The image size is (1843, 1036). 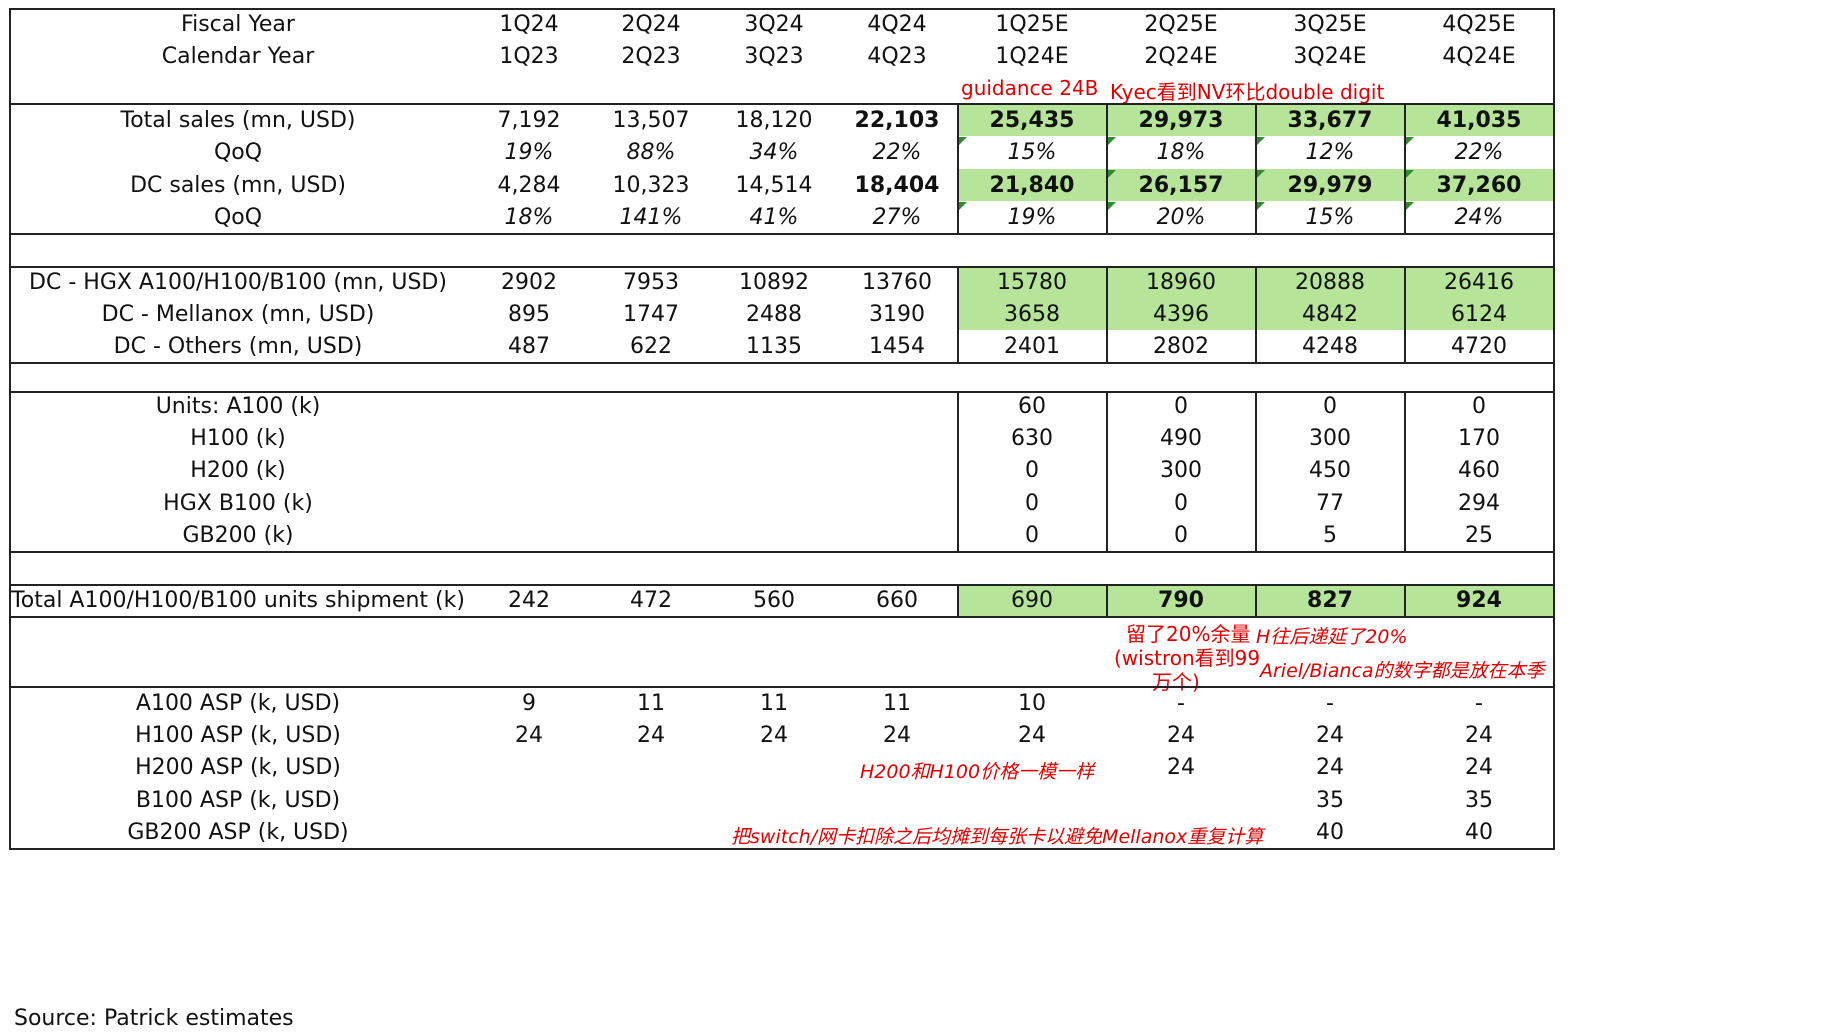 I want to click on value-cell: 10, so click(x=1032, y=703).